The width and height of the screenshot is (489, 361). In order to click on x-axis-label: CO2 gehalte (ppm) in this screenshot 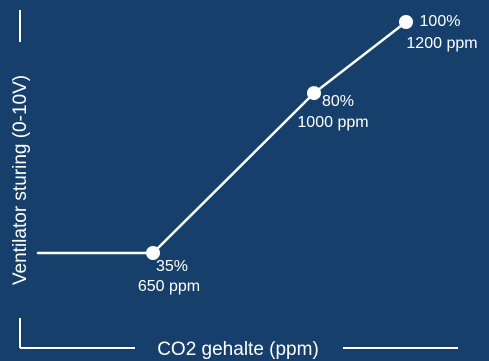, I will do `click(238, 349)`.